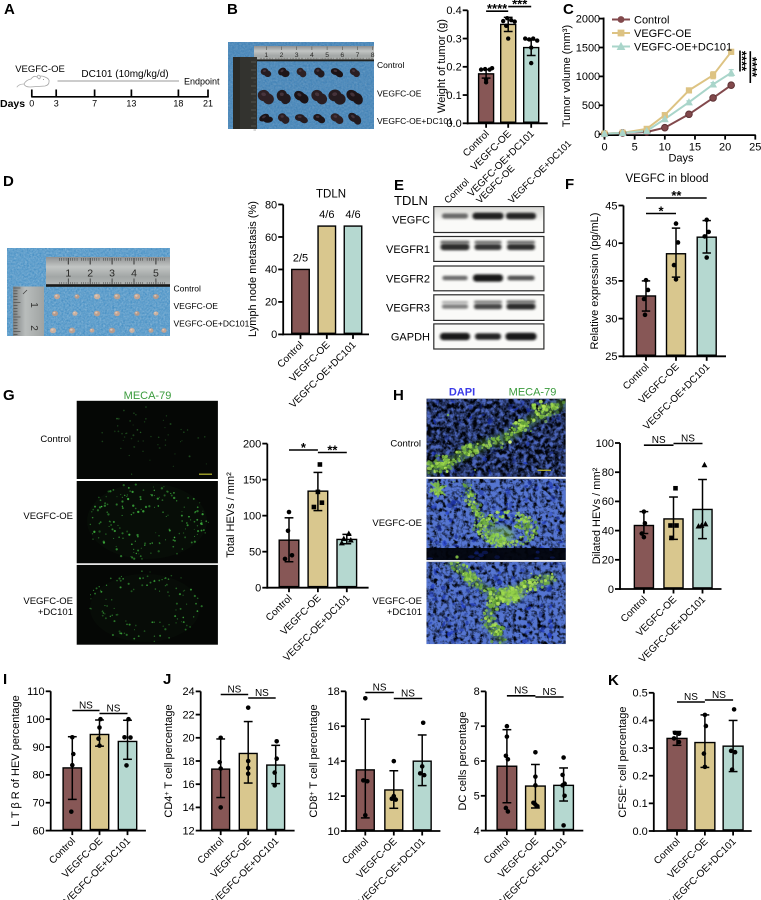 The width and height of the screenshot is (761, 900). I want to click on svg-text: K, so click(613, 680).